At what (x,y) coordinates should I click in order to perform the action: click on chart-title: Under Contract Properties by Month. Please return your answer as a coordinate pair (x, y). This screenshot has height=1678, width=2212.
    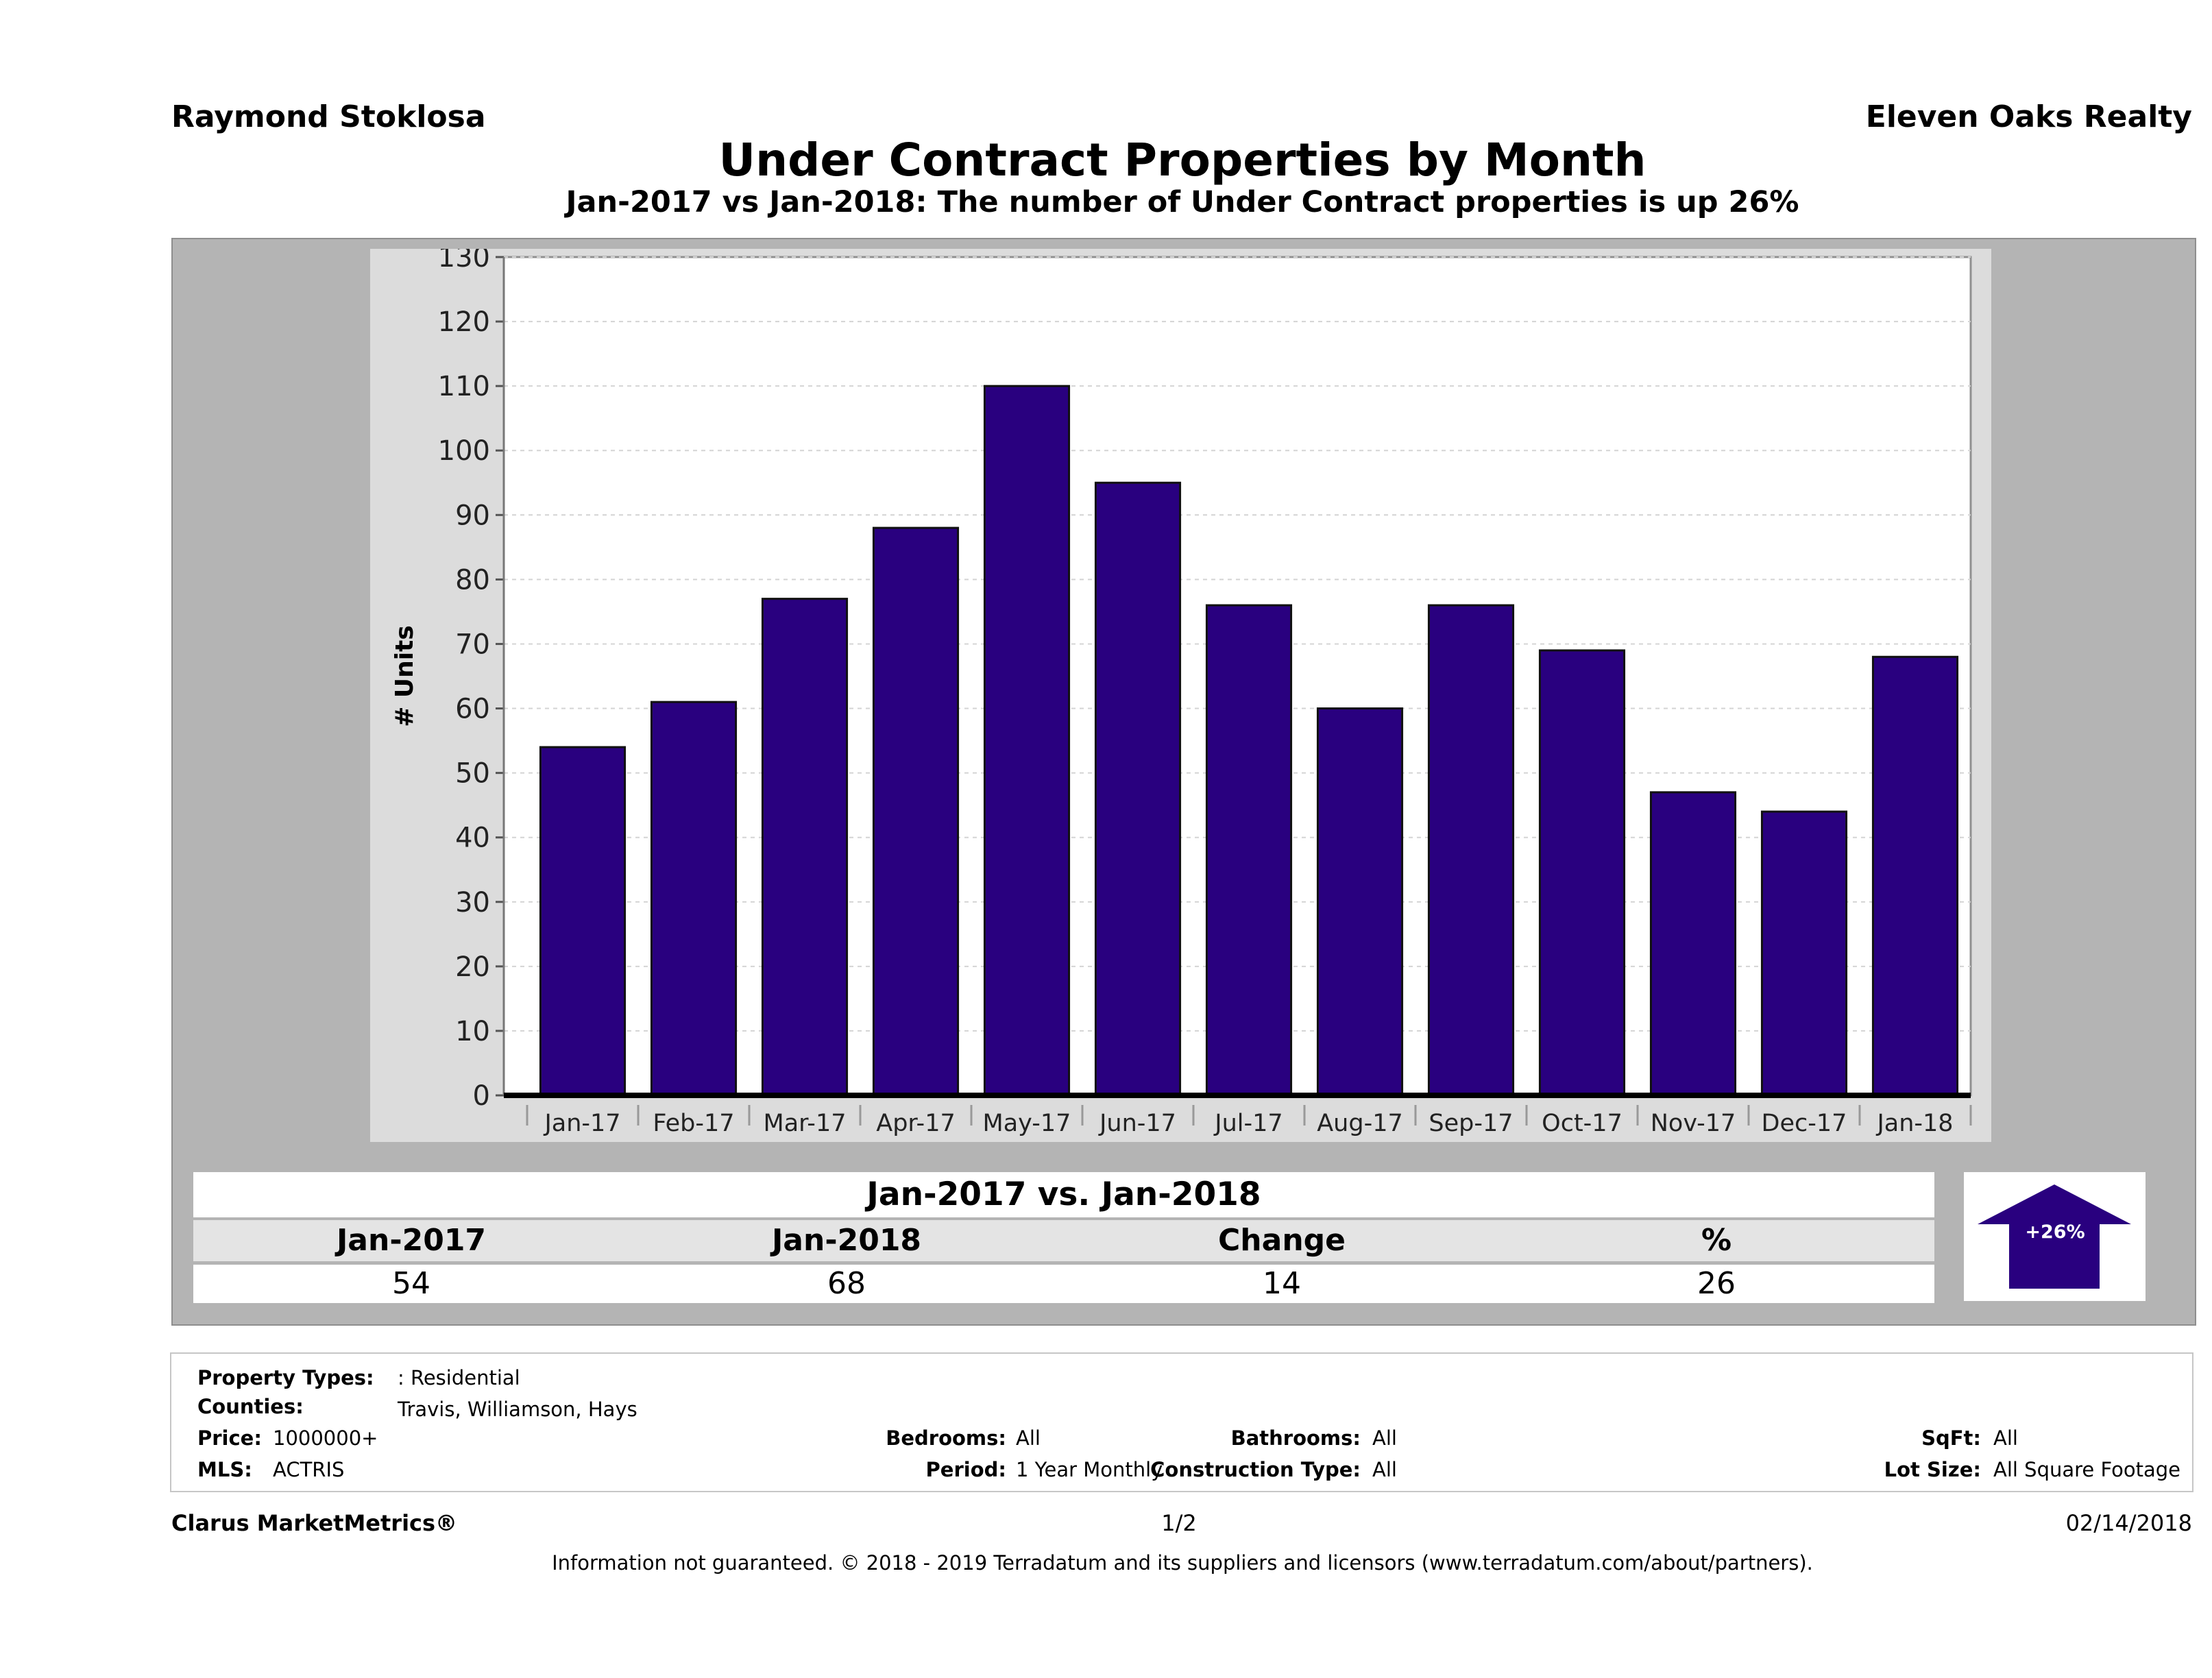
    Looking at the image, I should click on (1182, 160).